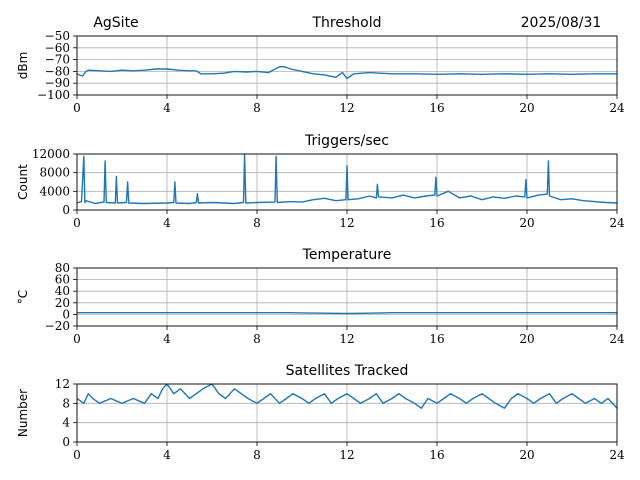 The height and width of the screenshot is (480, 640). Describe the element at coordinates (347, 313) in the screenshot. I see `temperature-series-line` at that location.